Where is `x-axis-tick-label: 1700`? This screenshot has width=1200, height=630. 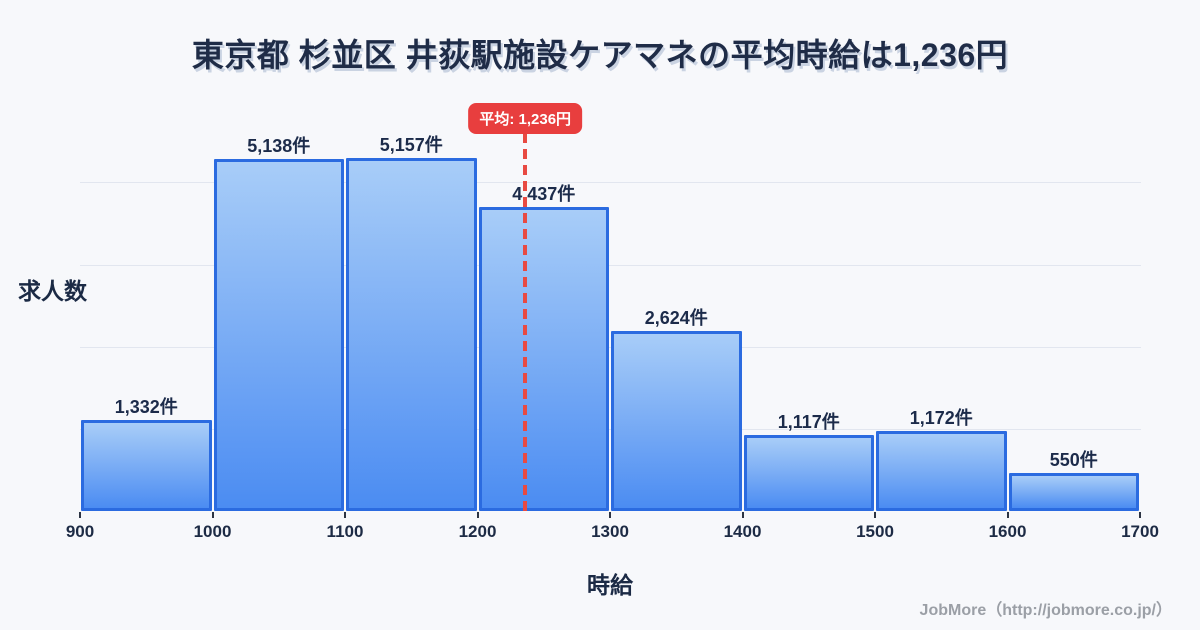 x-axis-tick-label: 1700 is located at coordinates (1140, 531).